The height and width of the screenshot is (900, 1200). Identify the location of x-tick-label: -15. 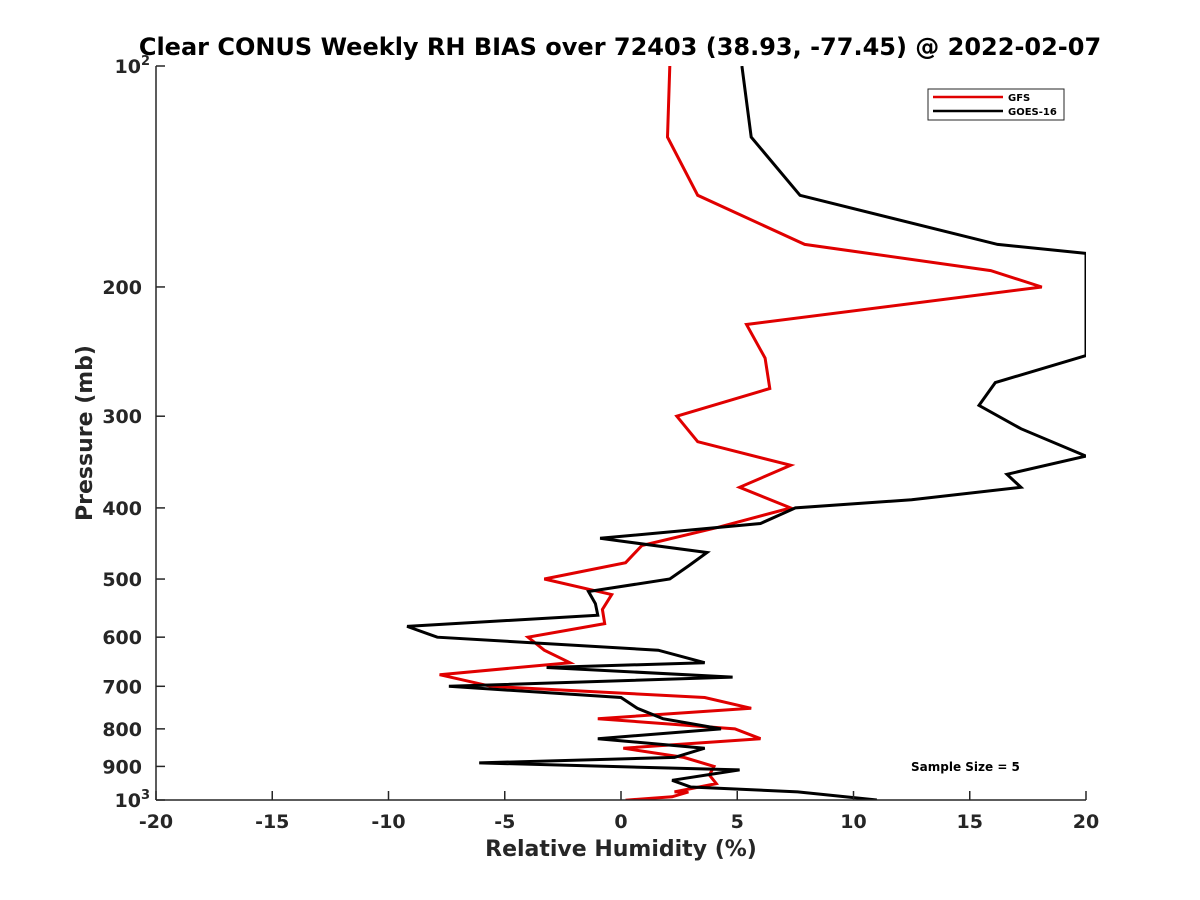
(272, 822).